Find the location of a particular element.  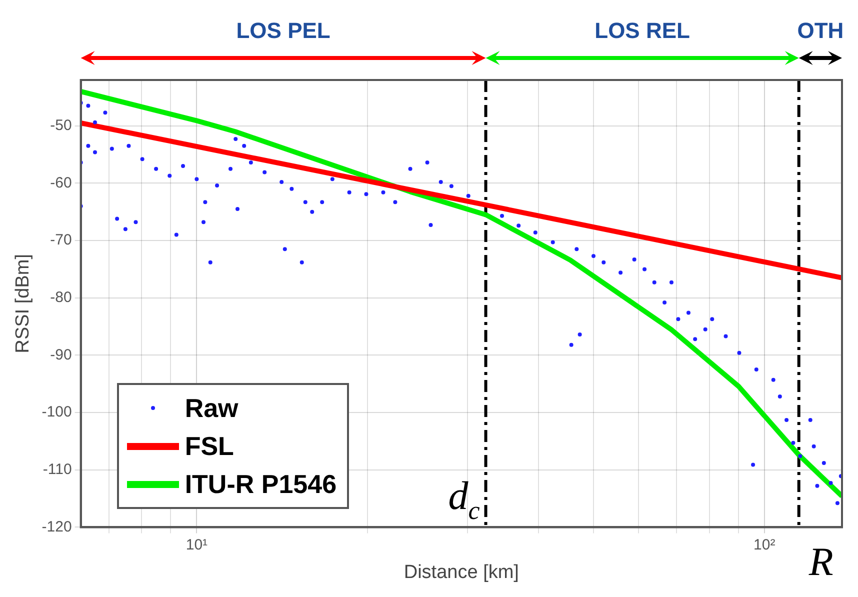

text: LOS REL is located at coordinates (642, 30).